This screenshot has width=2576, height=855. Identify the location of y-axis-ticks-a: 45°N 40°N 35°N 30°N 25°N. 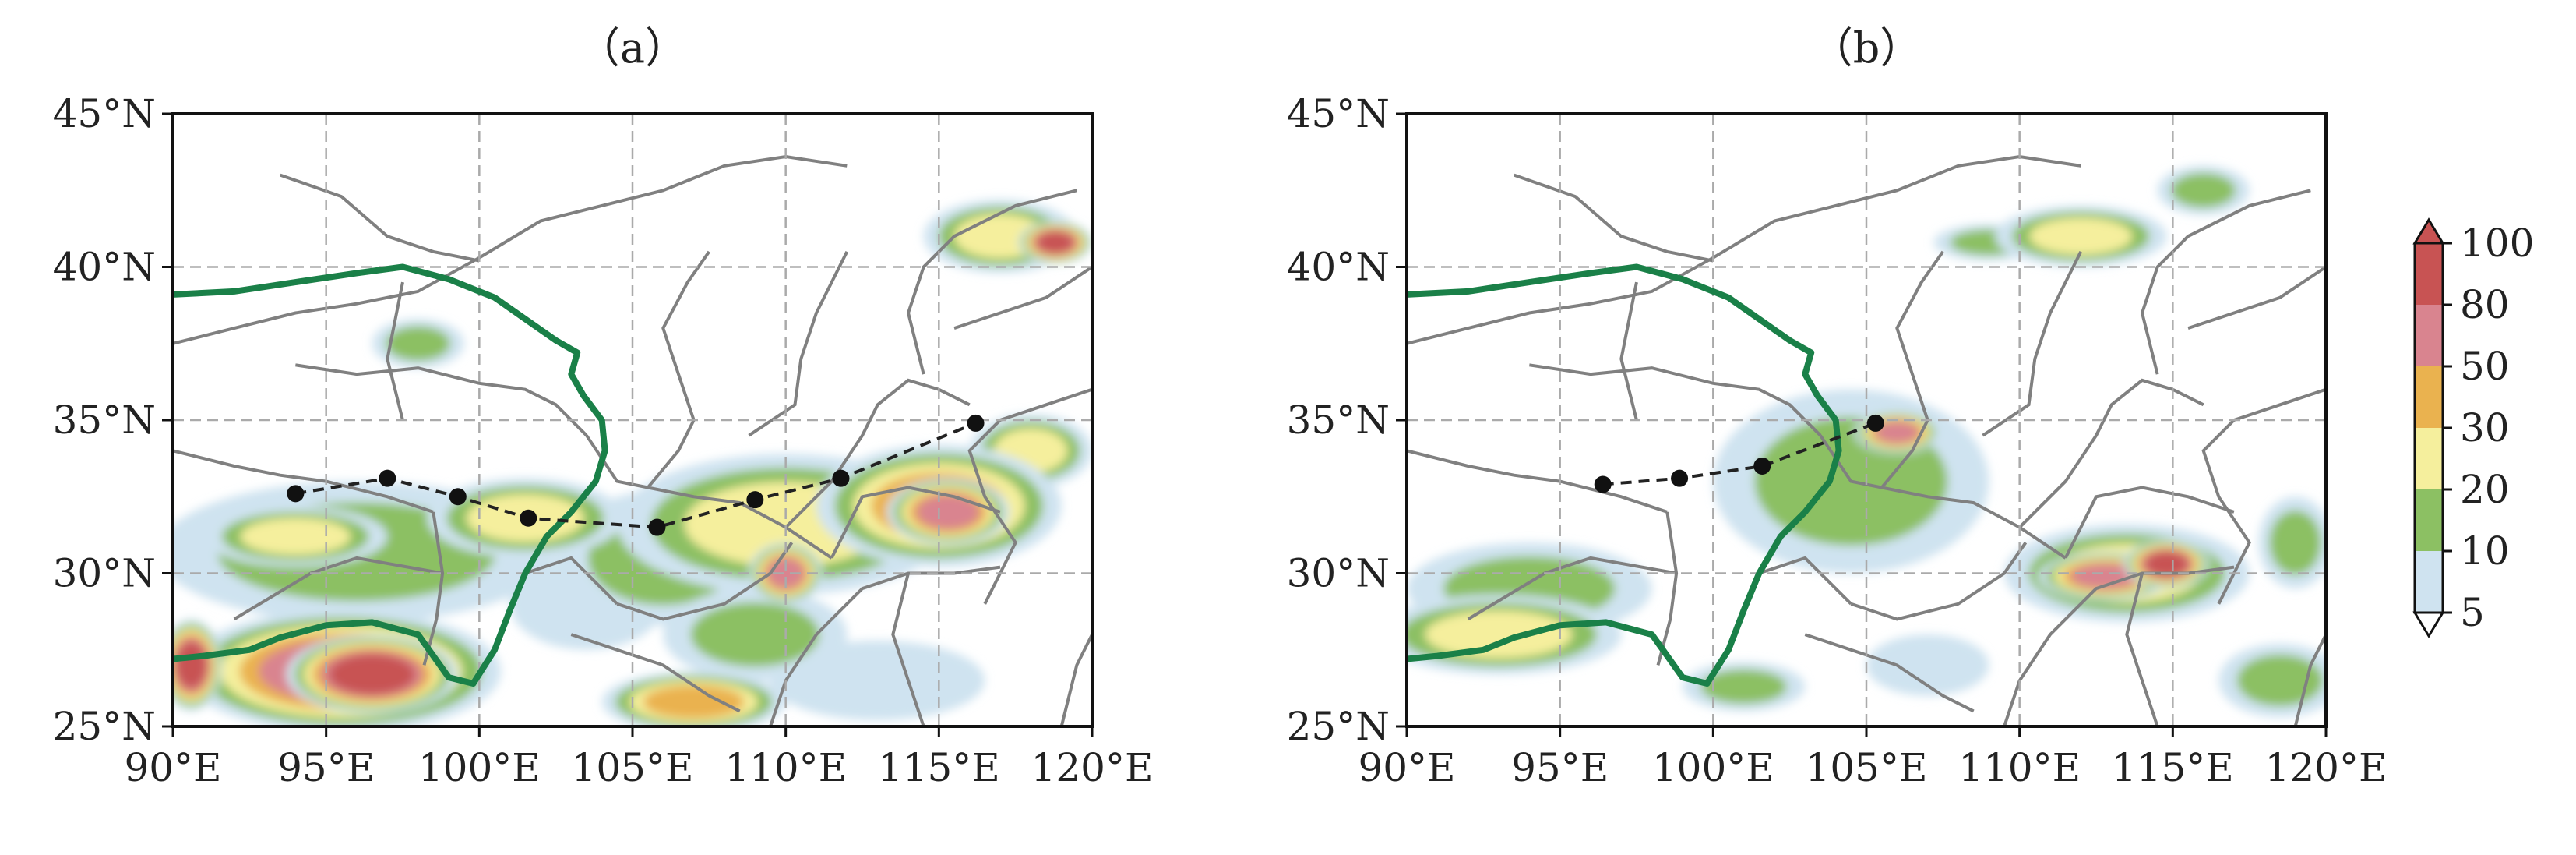
(113, 420).